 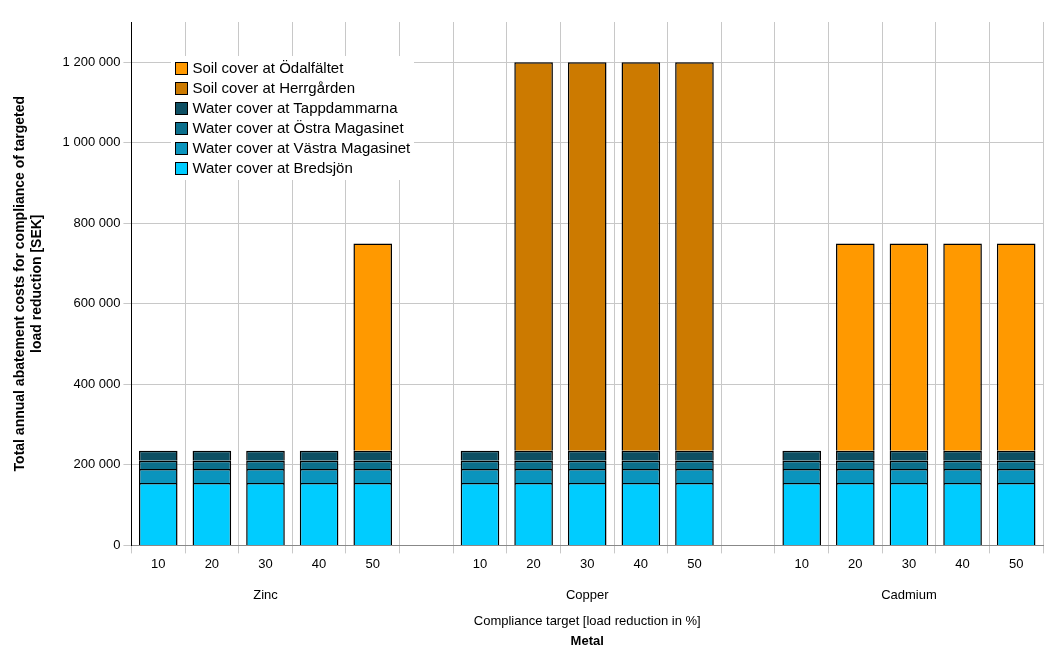 What do you see at coordinates (97, 303) in the screenshot?
I see `y-tick-label: 600 000` at bounding box center [97, 303].